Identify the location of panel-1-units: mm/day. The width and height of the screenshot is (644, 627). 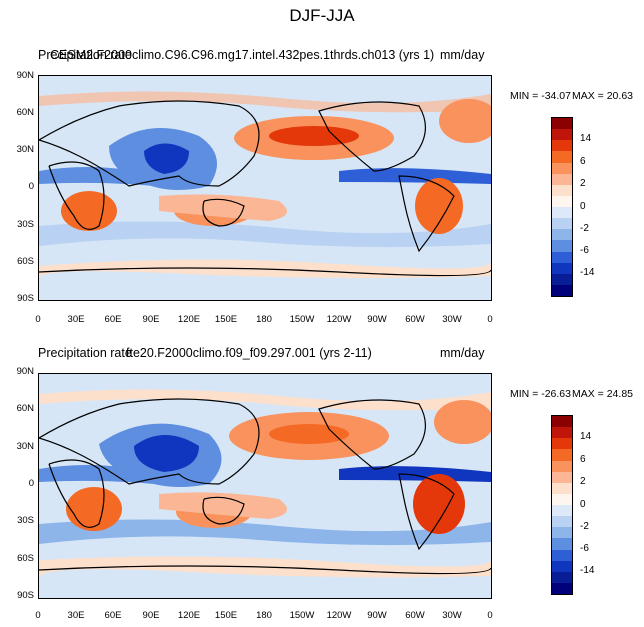
(462, 55).